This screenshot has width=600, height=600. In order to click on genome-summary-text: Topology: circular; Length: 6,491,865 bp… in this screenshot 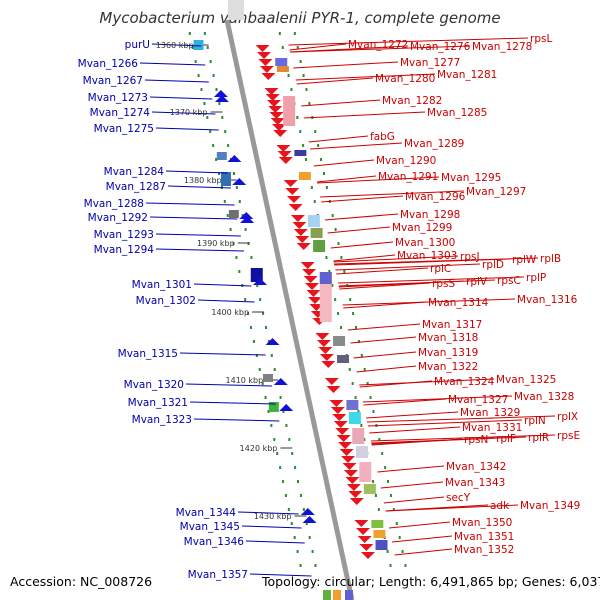, I will do `click(431, 581)`.